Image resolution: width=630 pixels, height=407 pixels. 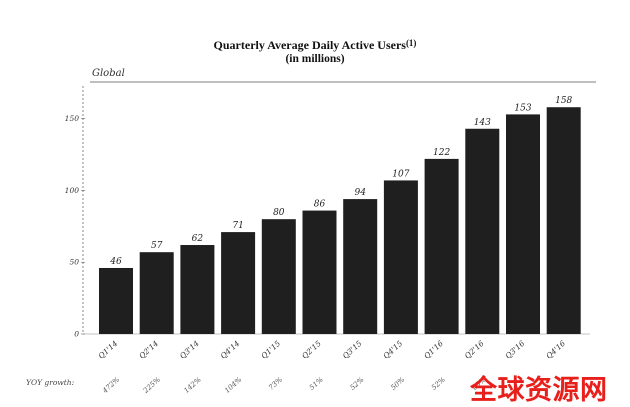 I want to click on data-label: 153, so click(x=522, y=108).